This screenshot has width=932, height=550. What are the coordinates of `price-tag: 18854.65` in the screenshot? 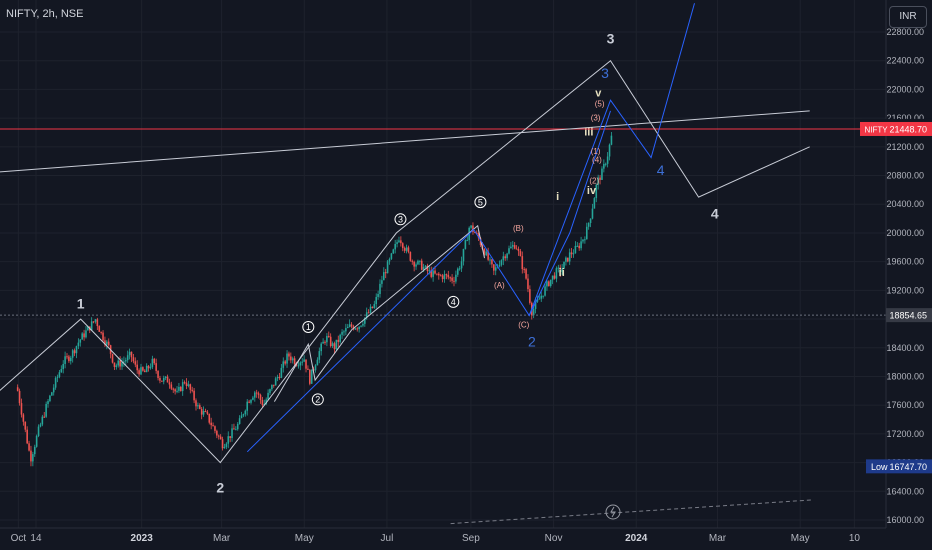 It's located at (909, 315).